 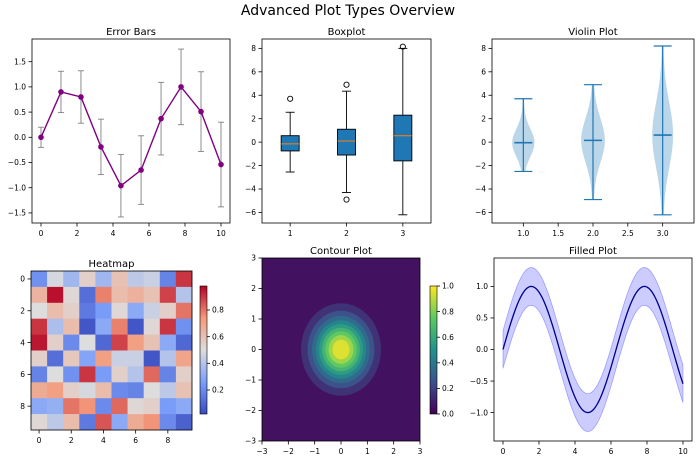 What do you see at coordinates (420, 451) in the screenshot?
I see `x-tick-label: 3` at bounding box center [420, 451].